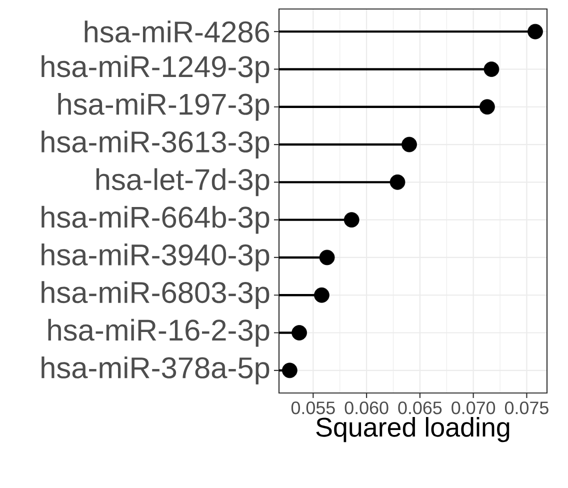 This screenshot has width=568, height=488. I want to click on y-tick-label: hsa-miR-3613-3p, so click(156, 144).